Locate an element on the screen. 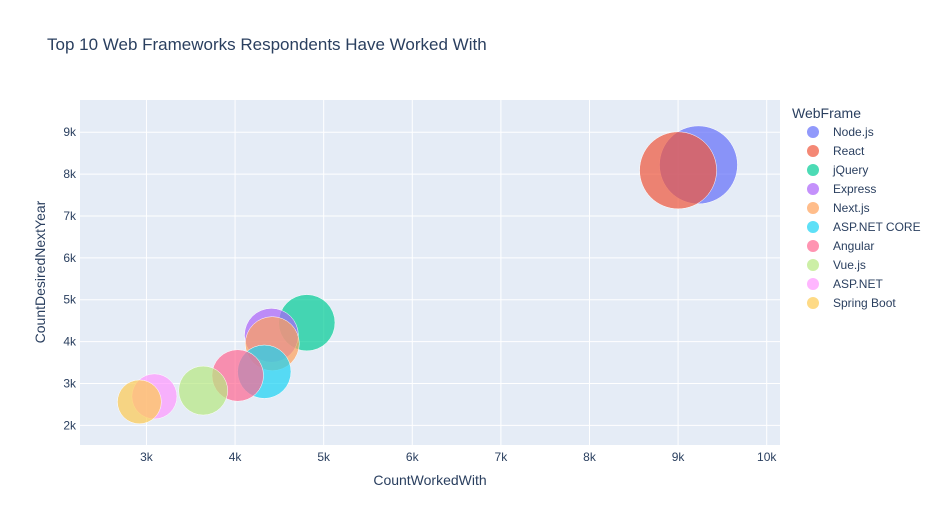  legend-label: ASP.NET CORE is located at coordinates (877, 227).